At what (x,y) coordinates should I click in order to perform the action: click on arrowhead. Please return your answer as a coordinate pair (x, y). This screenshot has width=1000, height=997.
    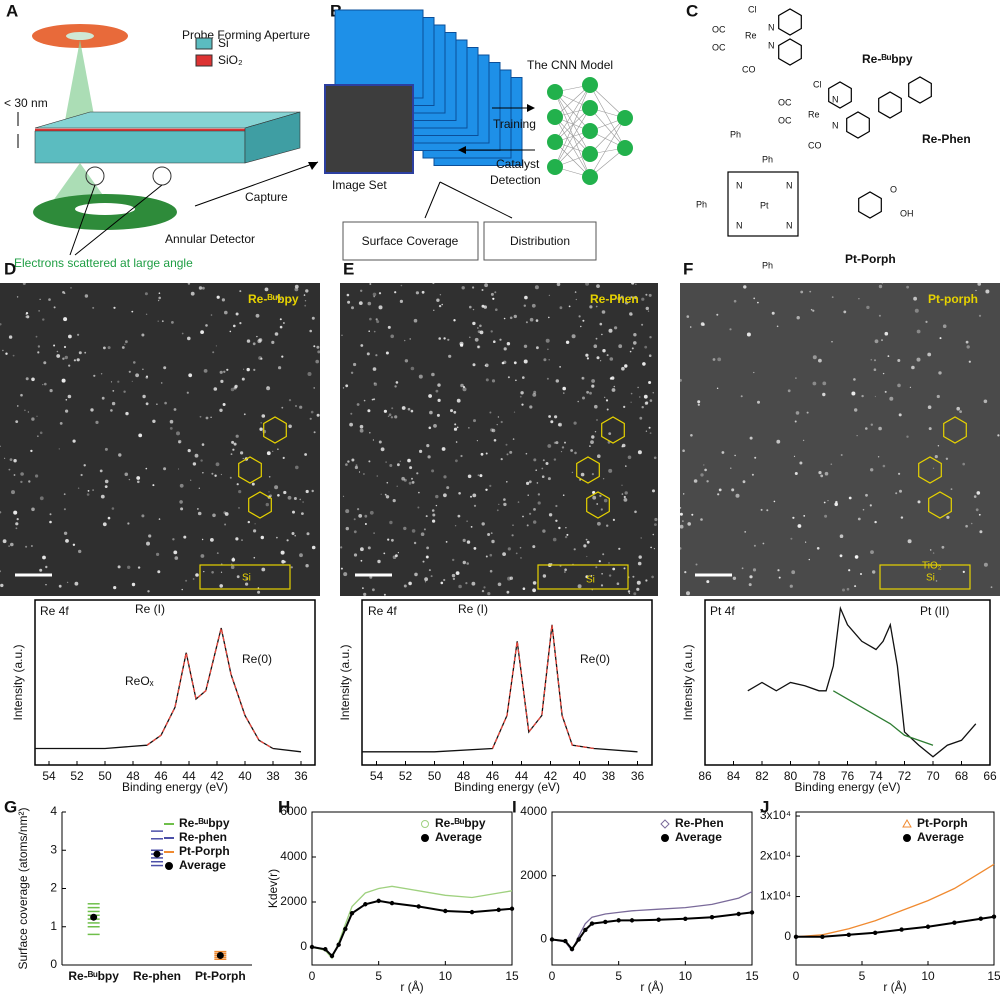
    Looking at the image, I should click on (313, 166).